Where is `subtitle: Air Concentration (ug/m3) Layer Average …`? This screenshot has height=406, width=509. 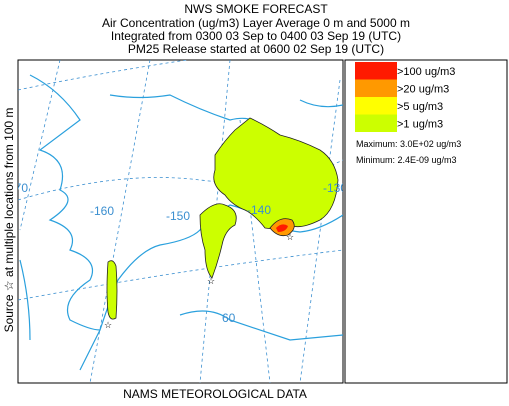 subtitle: Air Concentration (ug/m3) Layer Average … is located at coordinates (256, 23).